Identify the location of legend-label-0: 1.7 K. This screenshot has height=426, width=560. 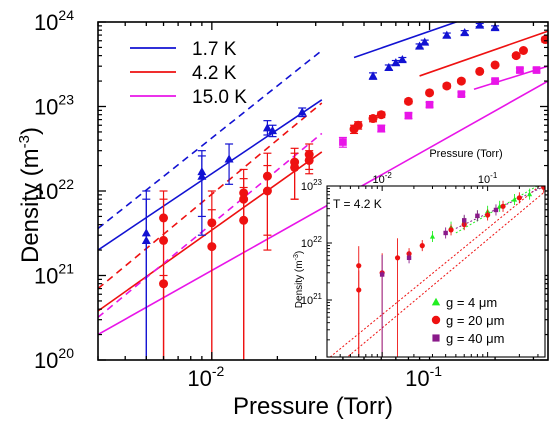
(214, 49).